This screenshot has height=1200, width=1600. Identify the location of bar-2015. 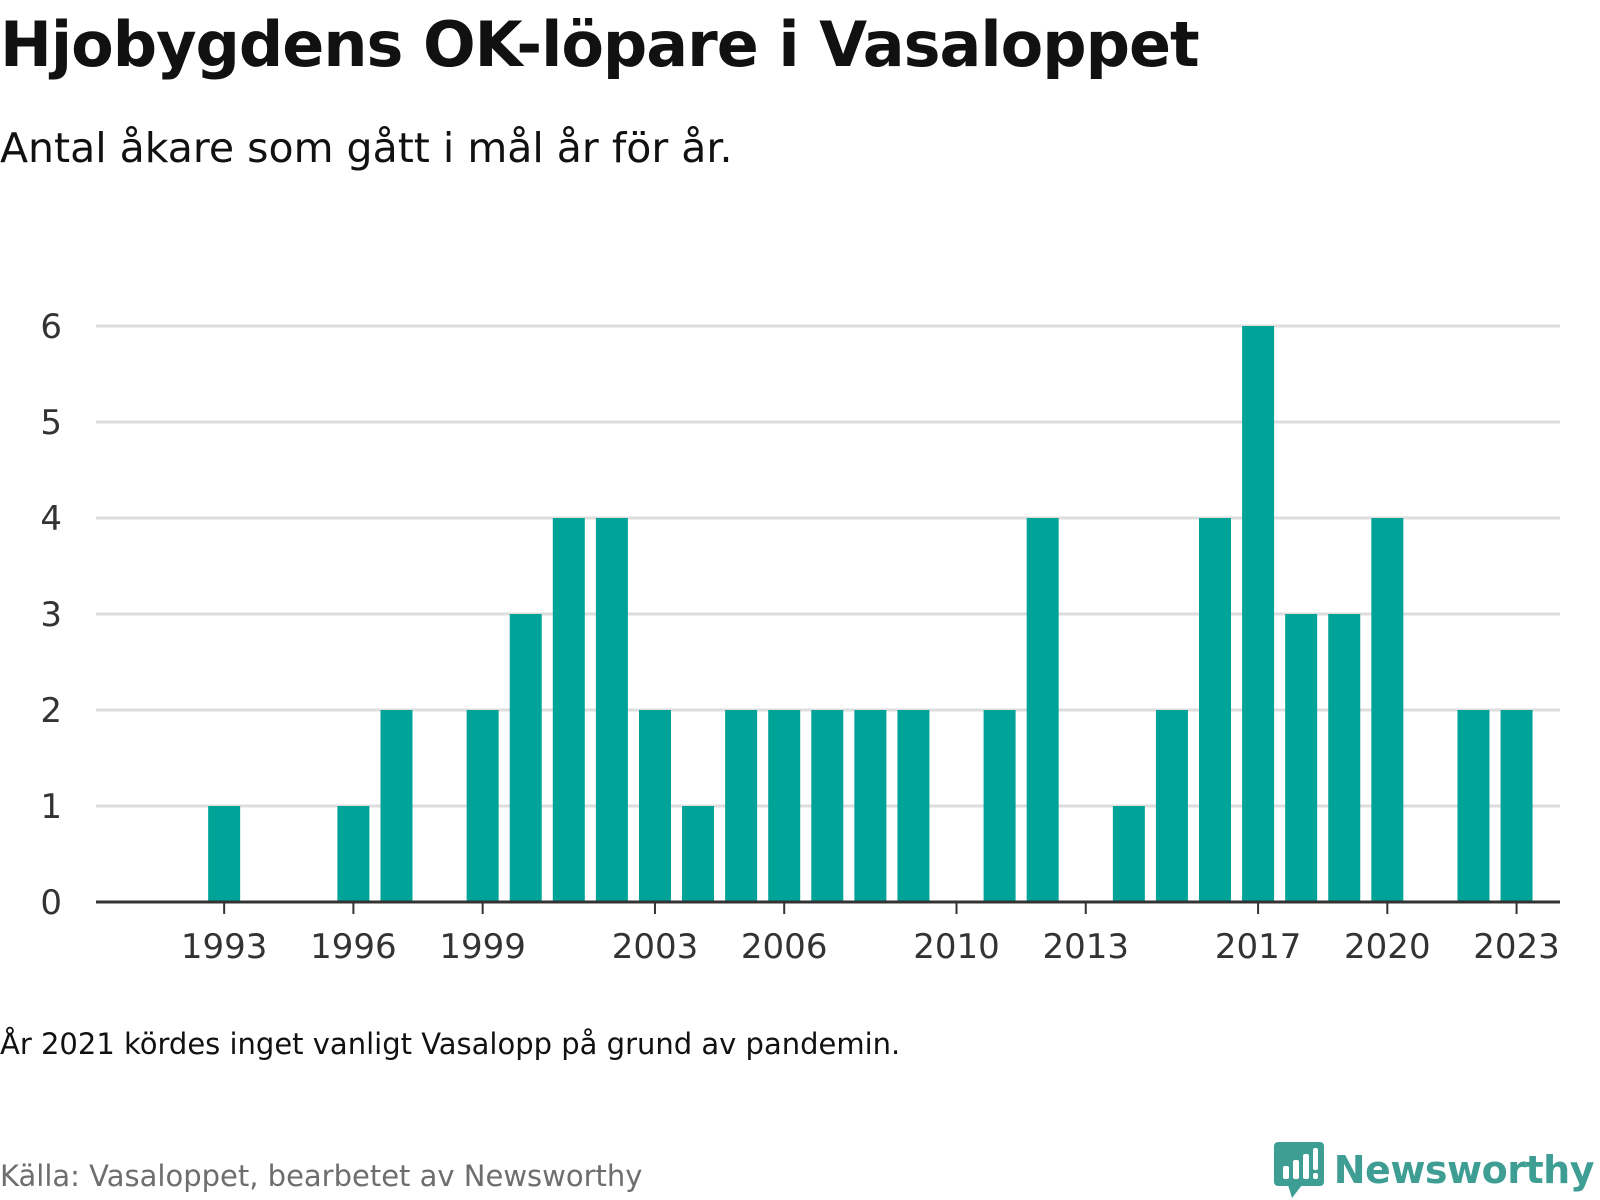
(1171, 806).